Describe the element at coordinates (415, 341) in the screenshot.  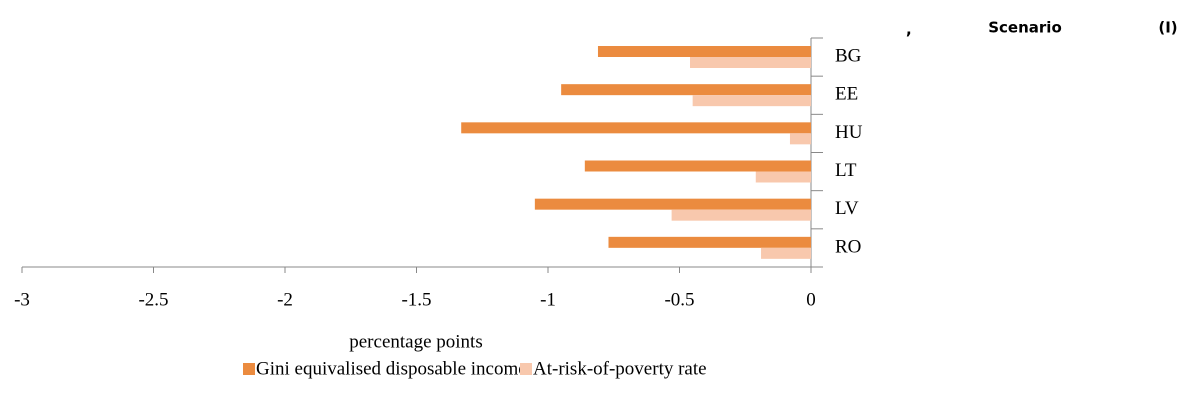
I see `x-axis-label: percentage points` at that location.